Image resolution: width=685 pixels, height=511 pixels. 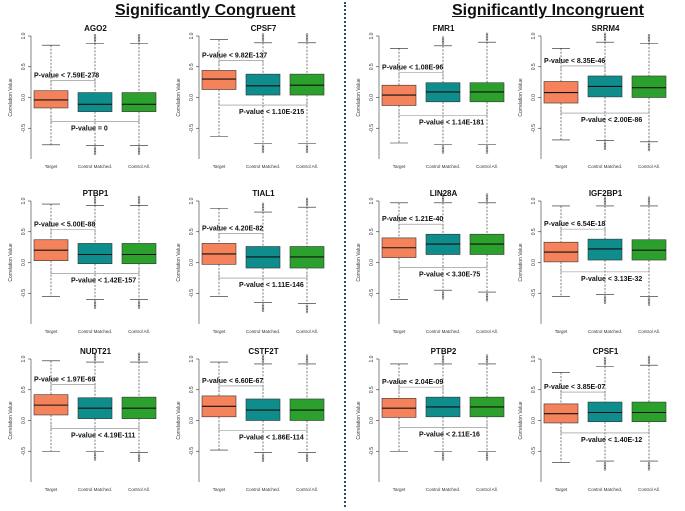 I want to click on panel-title: SRRM4, so click(x=605, y=28).